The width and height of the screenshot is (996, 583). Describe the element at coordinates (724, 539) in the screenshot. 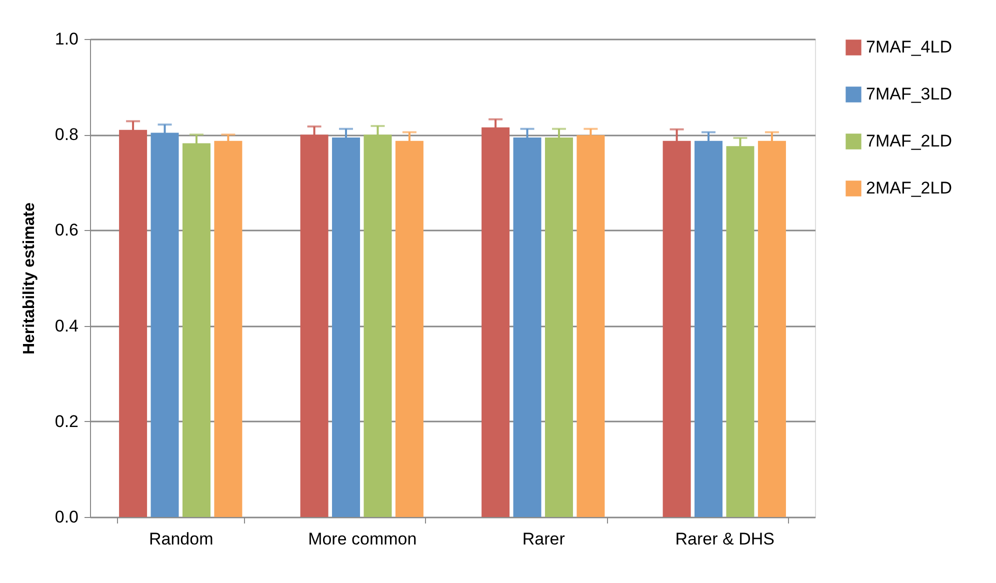

I see `x-tick-label: Rarer & DHS` at that location.